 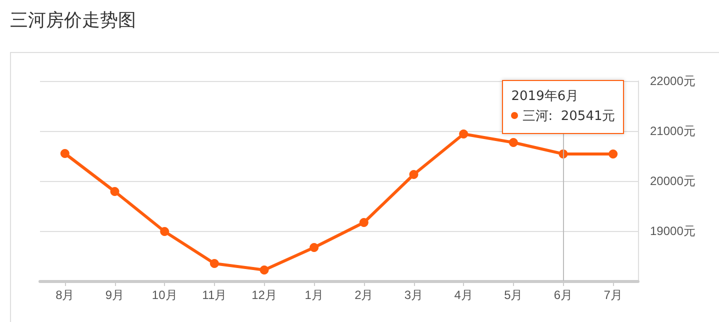 I want to click on x-tick-label: 8月, so click(x=65, y=295).